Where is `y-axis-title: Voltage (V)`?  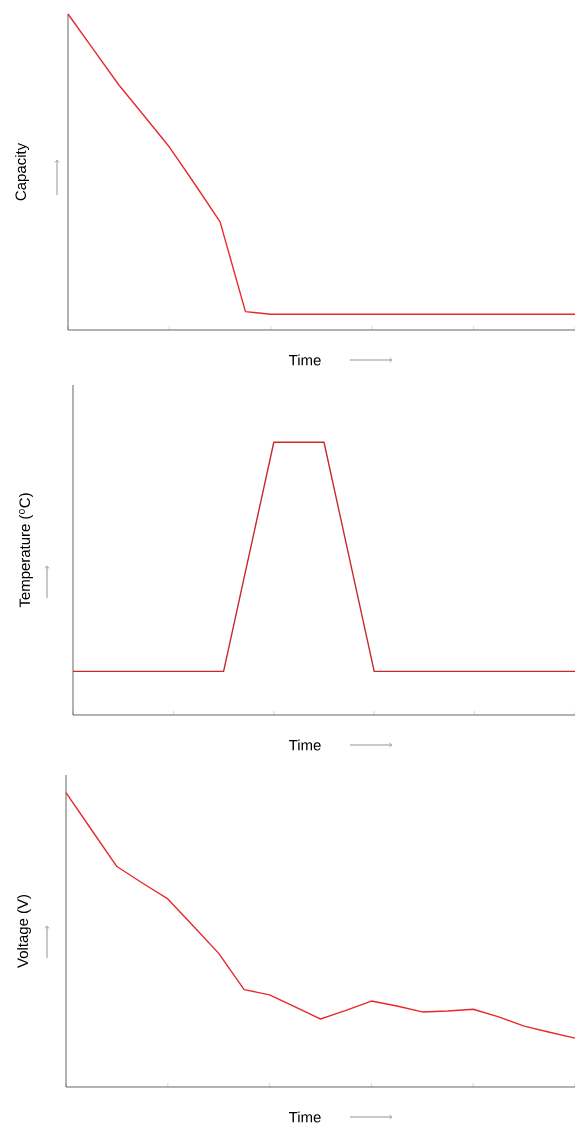
y-axis-title: Voltage (V) is located at coordinates (24, 931).